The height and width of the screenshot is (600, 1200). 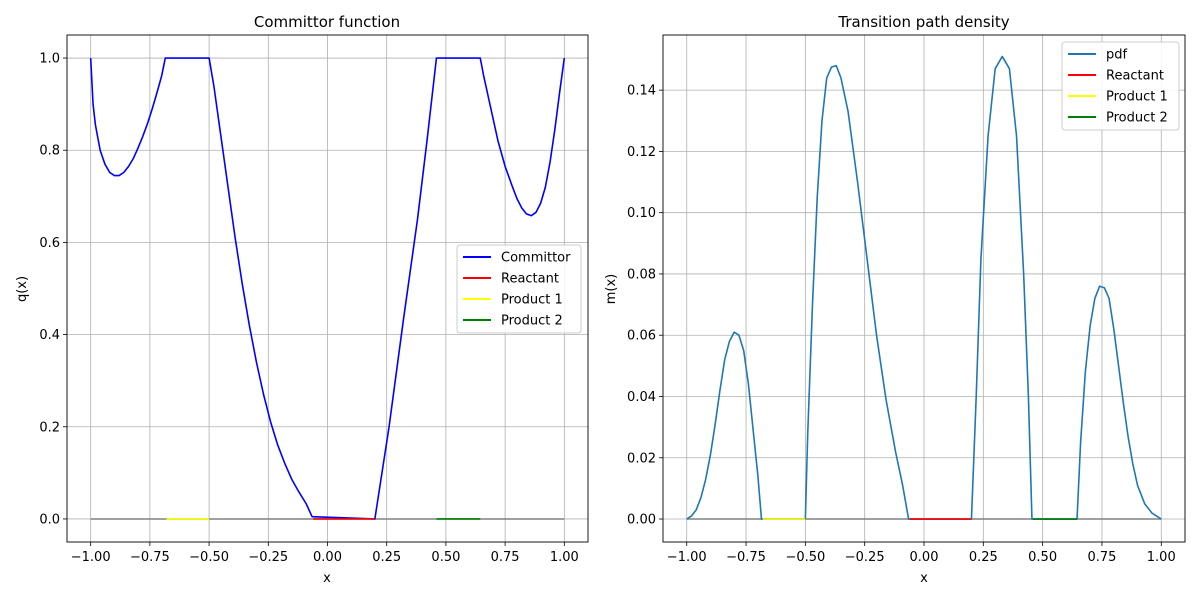 What do you see at coordinates (1117, 55) in the screenshot?
I see `legend-label: pdf` at bounding box center [1117, 55].